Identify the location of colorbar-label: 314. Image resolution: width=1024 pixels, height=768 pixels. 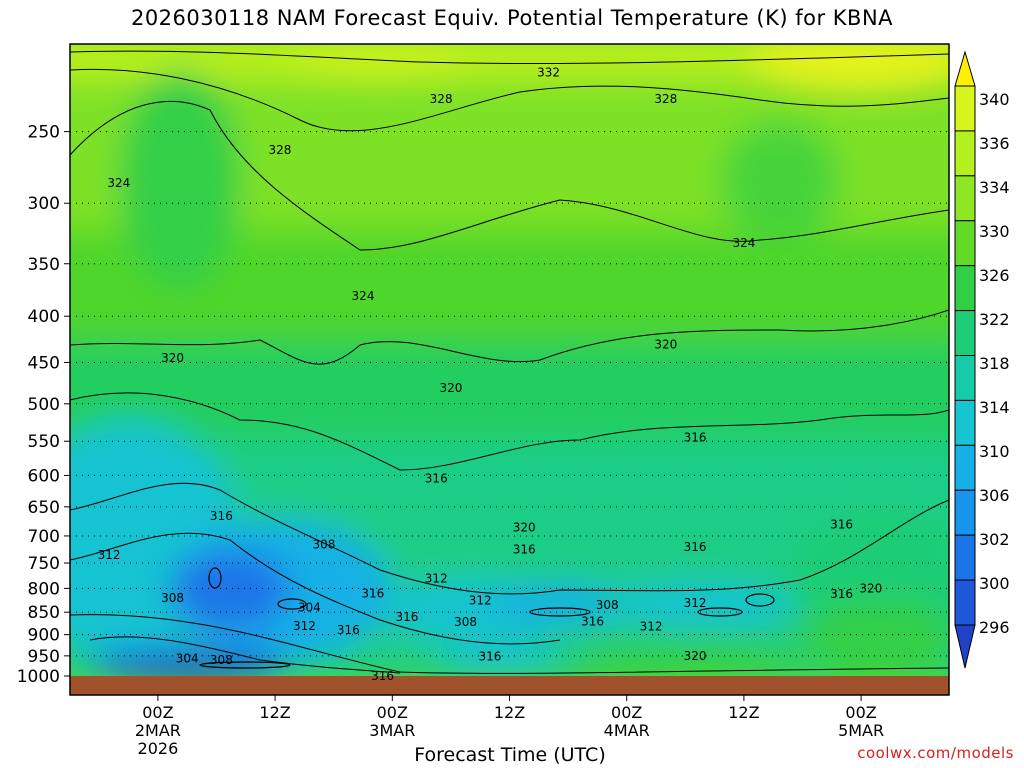
(994, 407).